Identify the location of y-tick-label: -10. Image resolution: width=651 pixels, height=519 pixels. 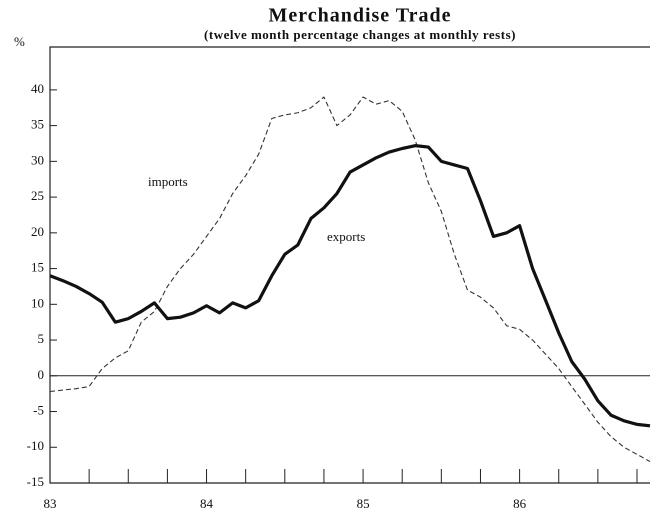
(35, 445).